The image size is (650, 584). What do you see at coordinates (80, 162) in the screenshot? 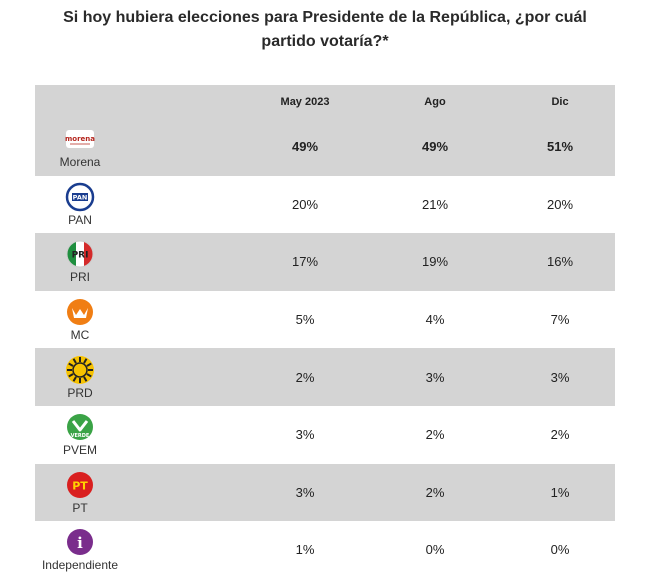
I see `party-name: Morena` at bounding box center [80, 162].